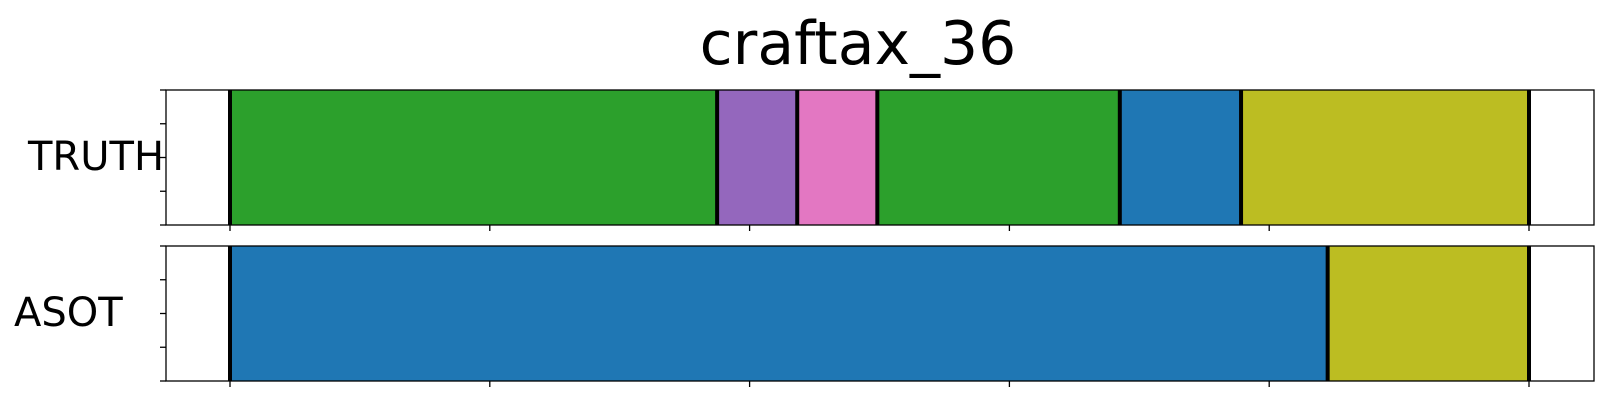 The image size is (1600, 400). Describe the element at coordinates (858, 44) in the screenshot. I see `chart-title: craftax_36` at that location.